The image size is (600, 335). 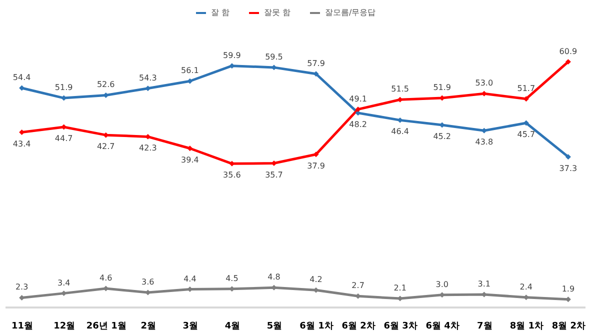 What do you see at coordinates (147, 77) in the screenshot?
I see `data-label: 54.3` at bounding box center [147, 77].